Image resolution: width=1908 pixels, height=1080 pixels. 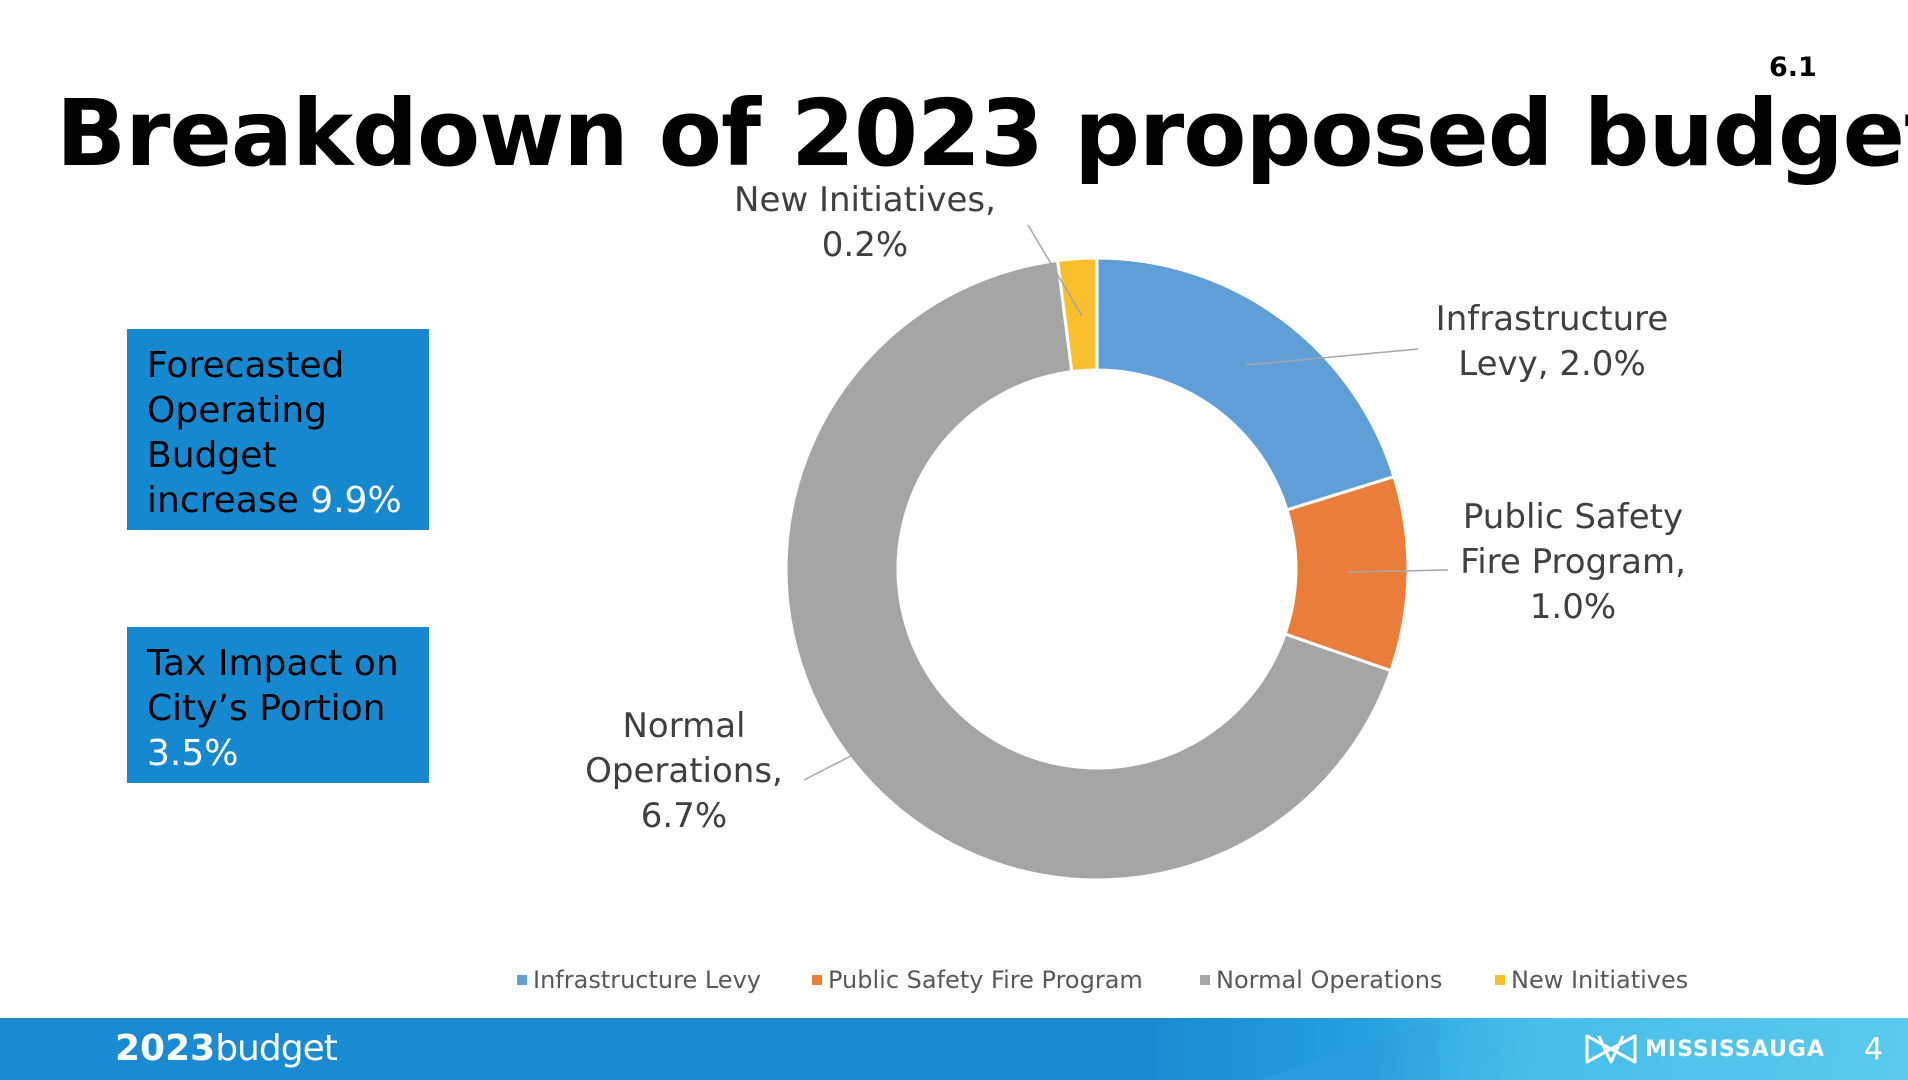 I want to click on slide-number: 6.1, so click(x=1793, y=67).